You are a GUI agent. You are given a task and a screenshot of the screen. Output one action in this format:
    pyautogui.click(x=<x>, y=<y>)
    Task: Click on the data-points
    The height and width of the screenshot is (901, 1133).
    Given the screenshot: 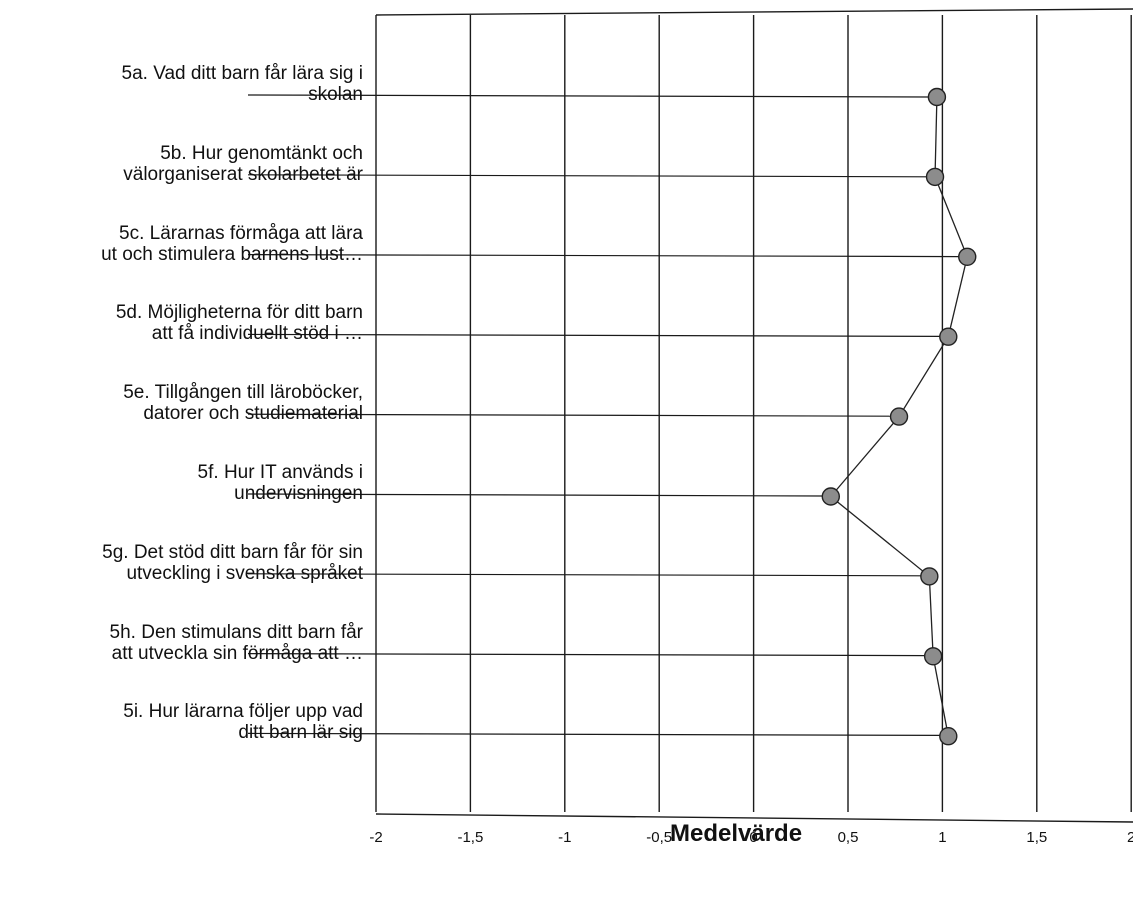 What is the action you would take?
    pyautogui.click(x=899, y=416)
    